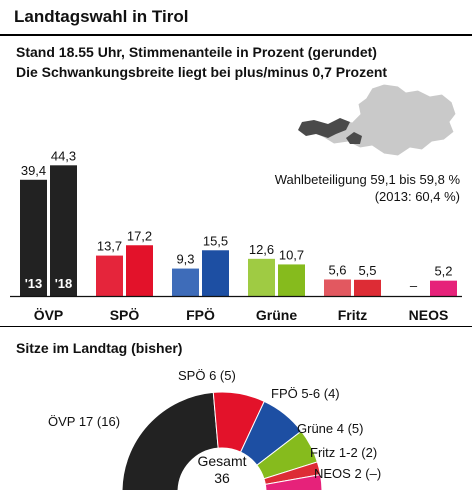  I want to click on bar-spö-2013, so click(109, 275).